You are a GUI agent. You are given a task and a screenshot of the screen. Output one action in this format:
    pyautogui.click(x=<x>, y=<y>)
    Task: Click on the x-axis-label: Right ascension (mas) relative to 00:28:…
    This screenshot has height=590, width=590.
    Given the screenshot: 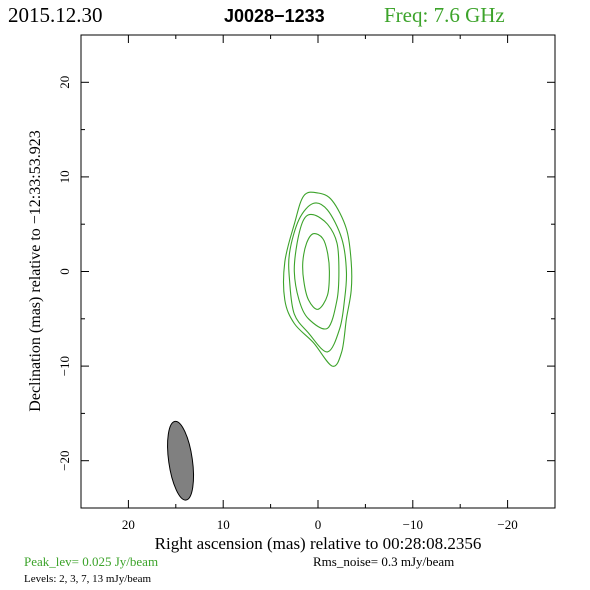 What is the action you would take?
    pyautogui.click(x=318, y=543)
    